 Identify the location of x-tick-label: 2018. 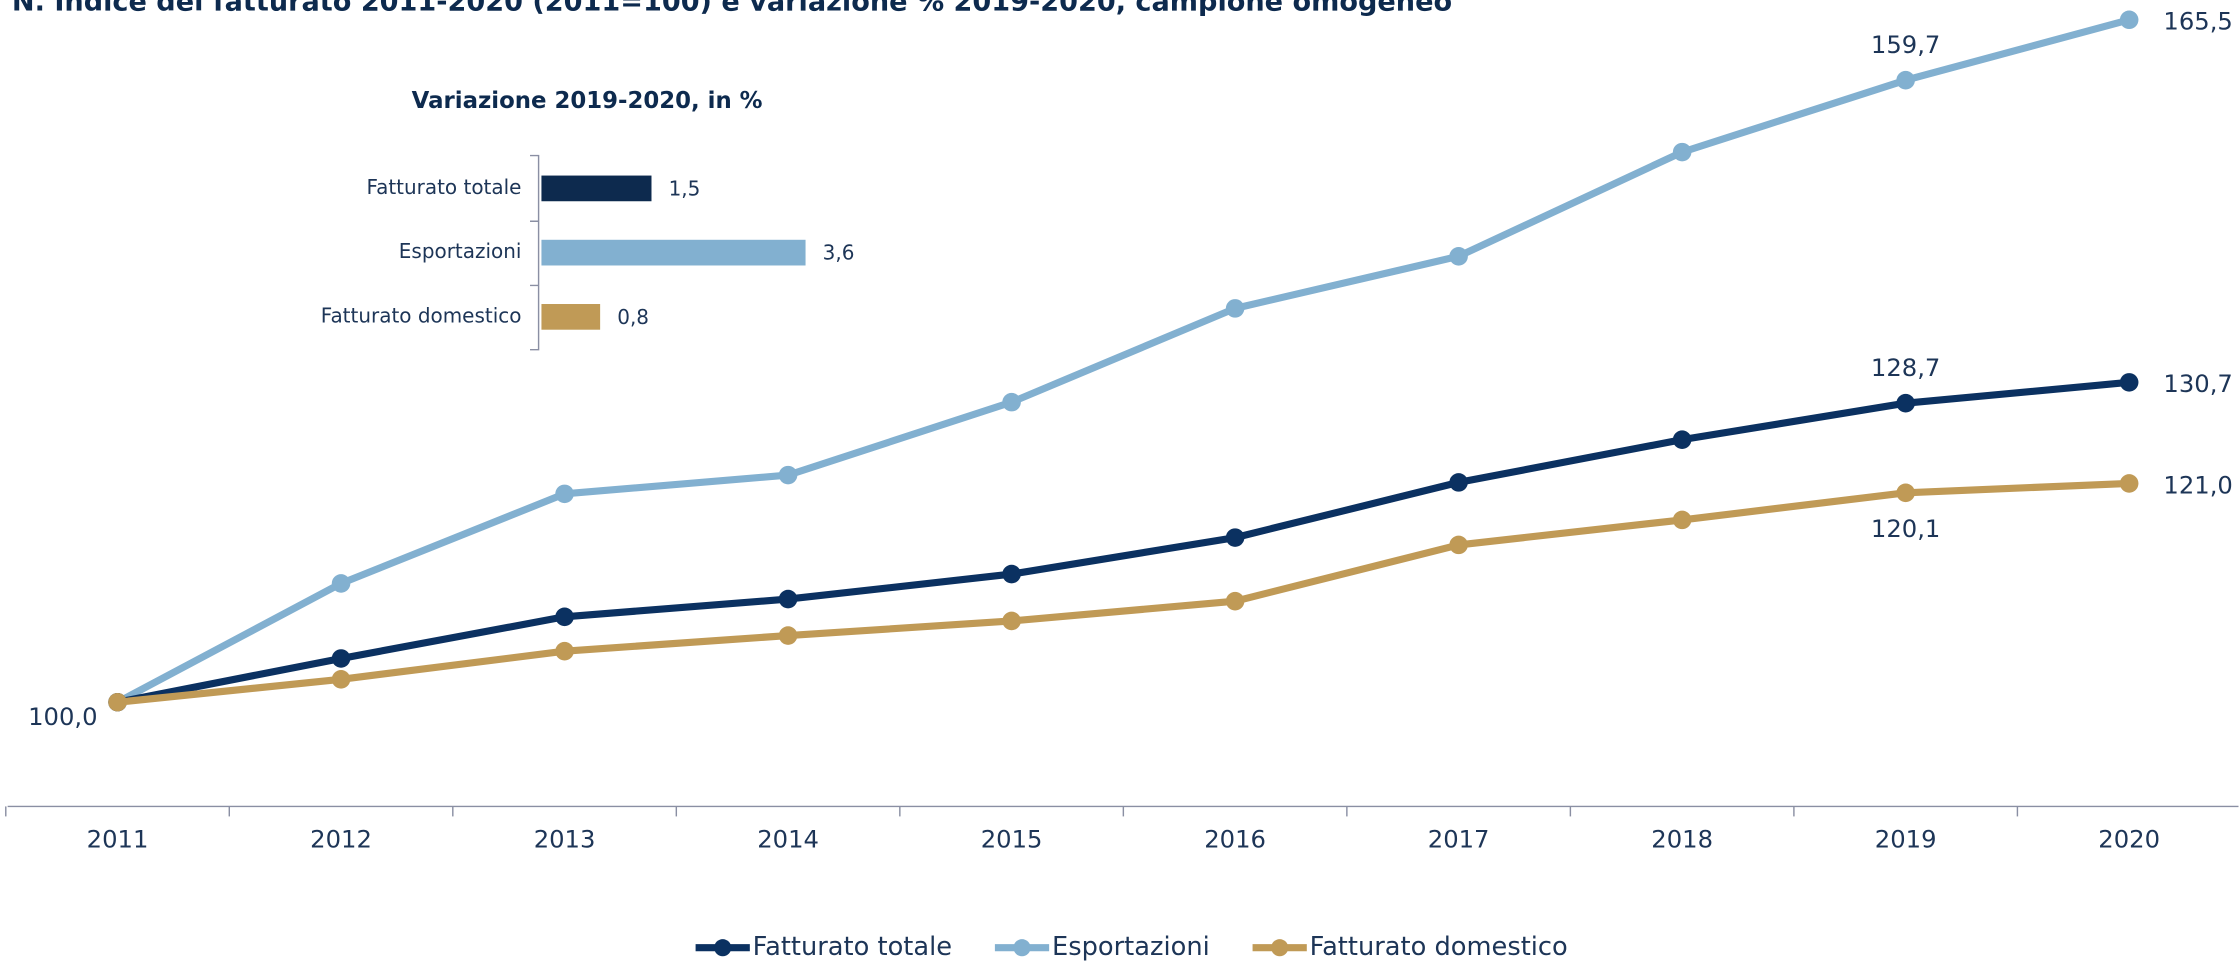
(1682, 839).